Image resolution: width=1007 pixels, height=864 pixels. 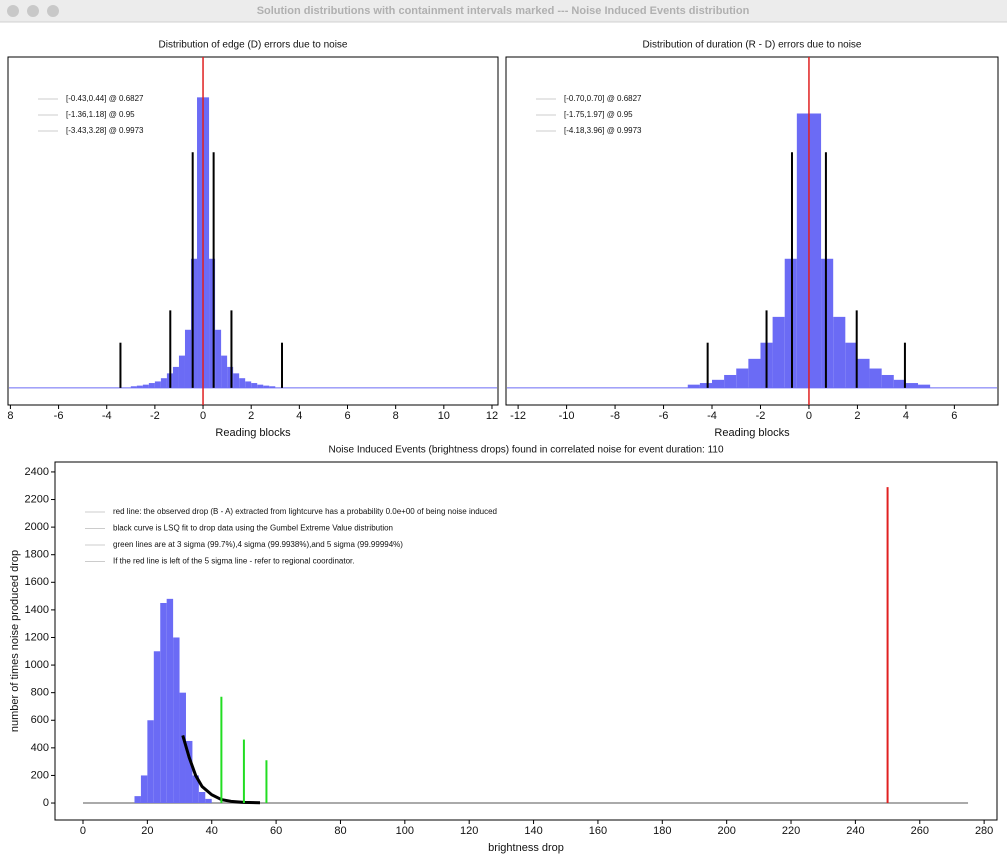 What do you see at coordinates (37, 555) in the screenshot?
I see `y-tick-label: 1800` at bounding box center [37, 555].